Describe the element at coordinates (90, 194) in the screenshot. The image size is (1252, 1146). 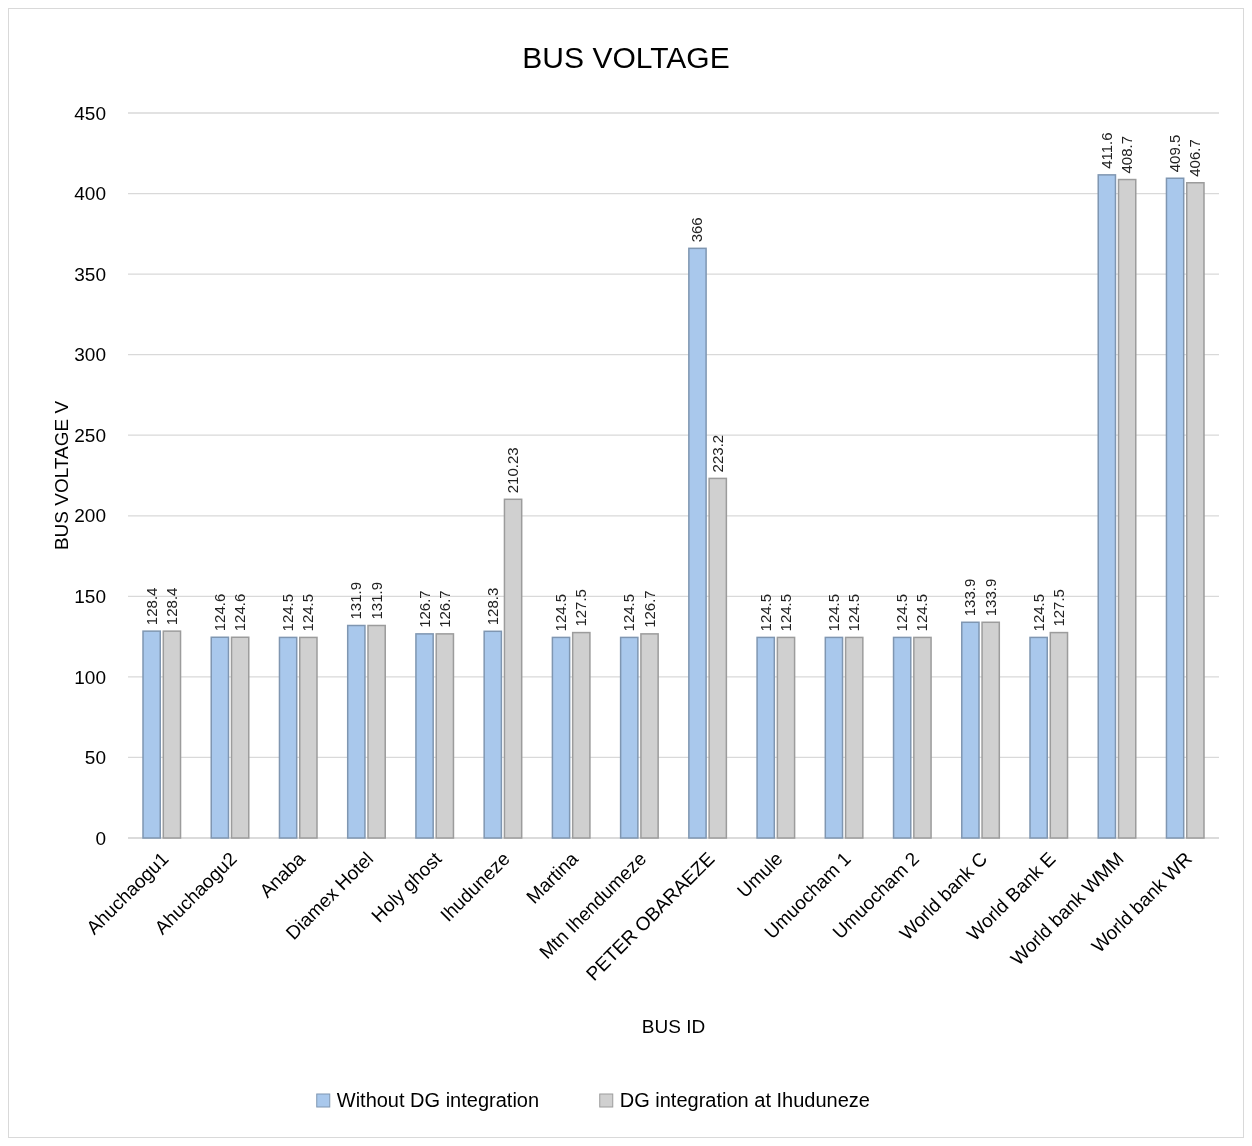
I see `y-tick-label: 400` at that location.